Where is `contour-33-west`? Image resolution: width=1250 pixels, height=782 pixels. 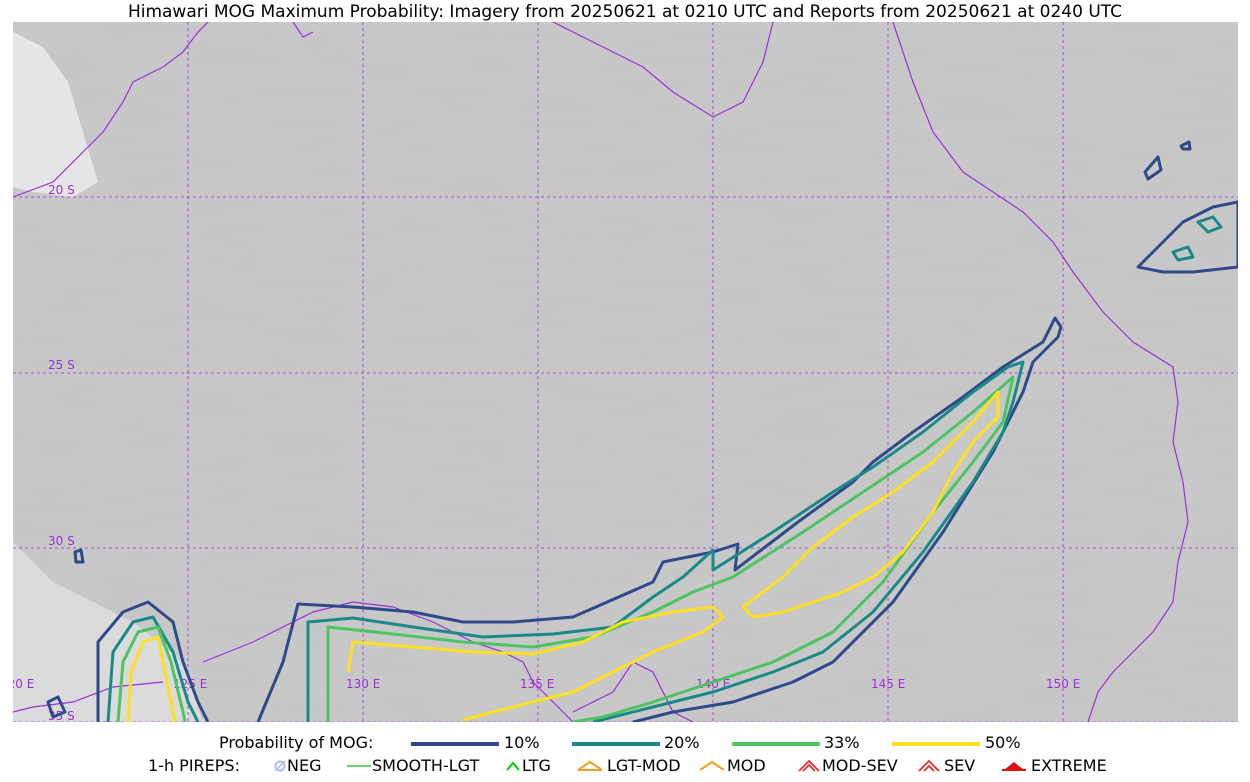
contour-33-west is located at coordinates (151, 673).